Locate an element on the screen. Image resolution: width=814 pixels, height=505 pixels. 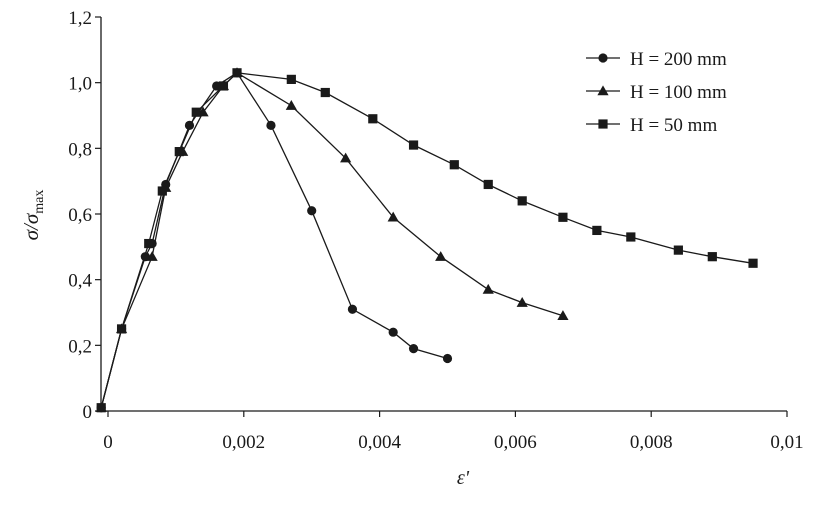
x-axis-title: ε' is located at coordinates (463, 478).